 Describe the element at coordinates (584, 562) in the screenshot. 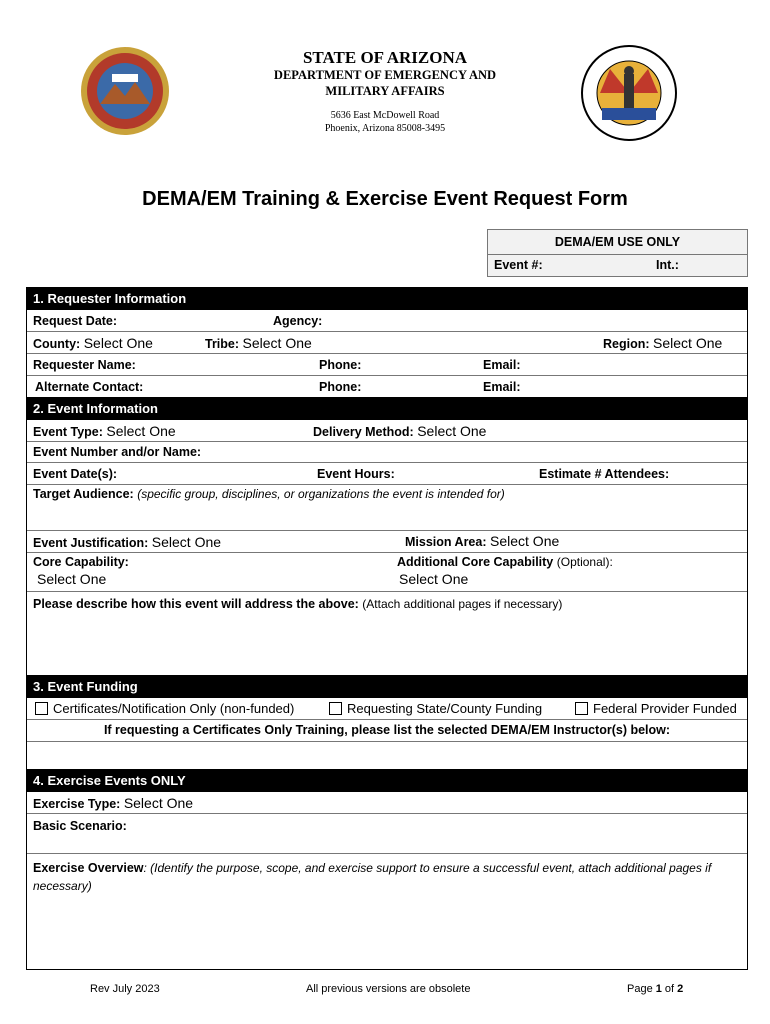

I see `optional-label: (Optional):` at that location.